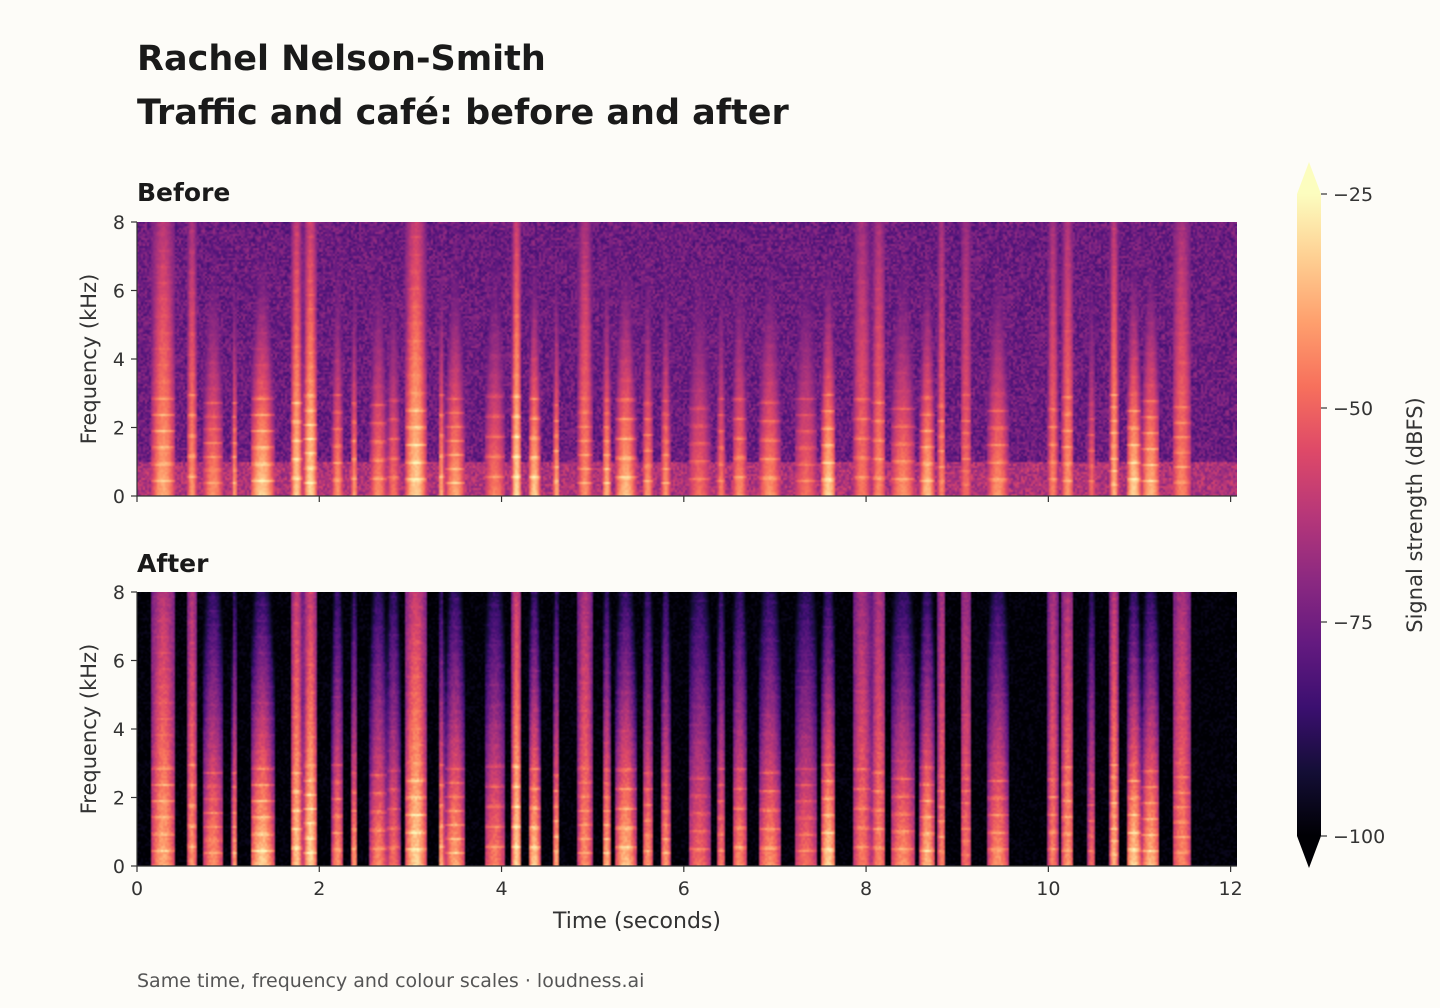 This screenshot has height=1008, width=1440. I want to click on y-tick-label-after: 2, so click(119, 799).